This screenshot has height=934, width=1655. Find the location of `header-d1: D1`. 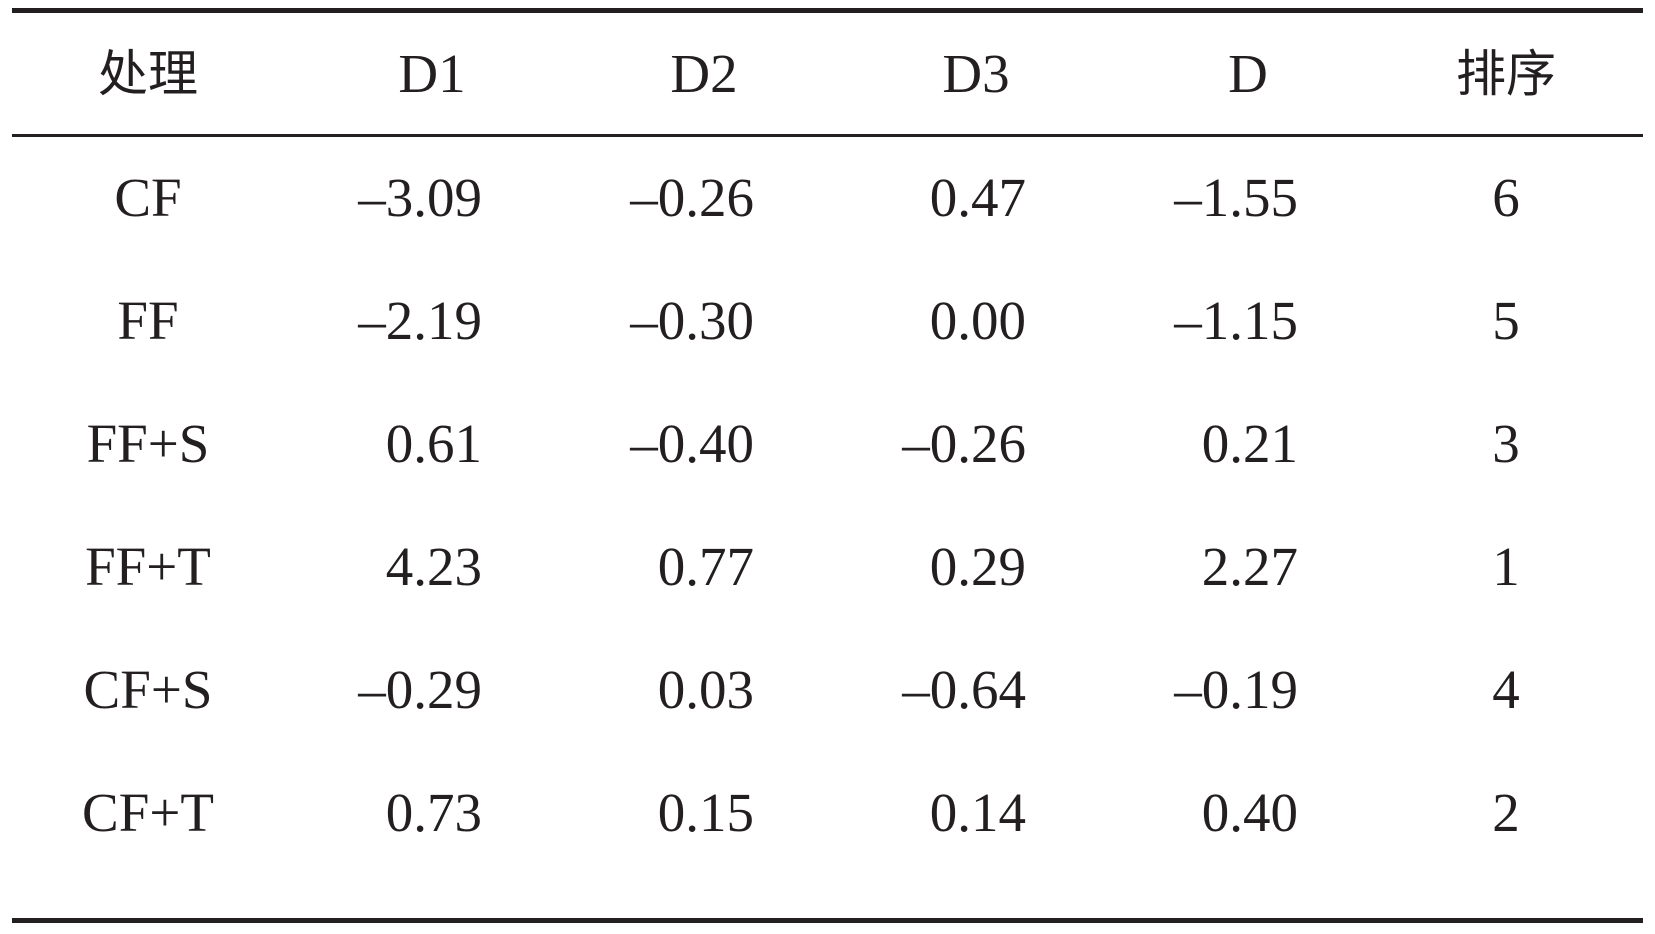

header-d1: D1 is located at coordinates (432, 73).